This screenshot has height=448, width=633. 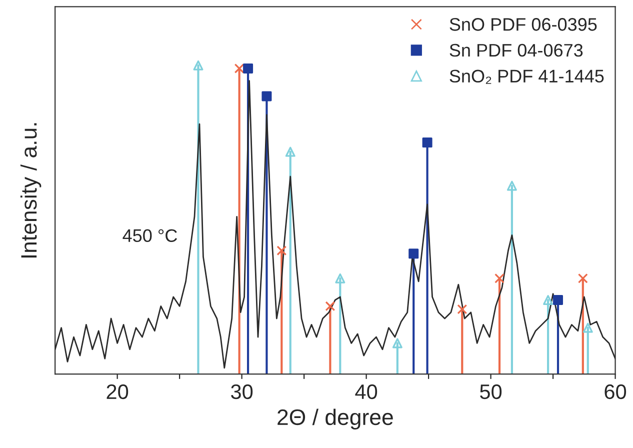 What do you see at coordinates (335, 419) in the screenshot?
I see `x-axis-title: 2Θ / degree` at bounding box center [335, 419].